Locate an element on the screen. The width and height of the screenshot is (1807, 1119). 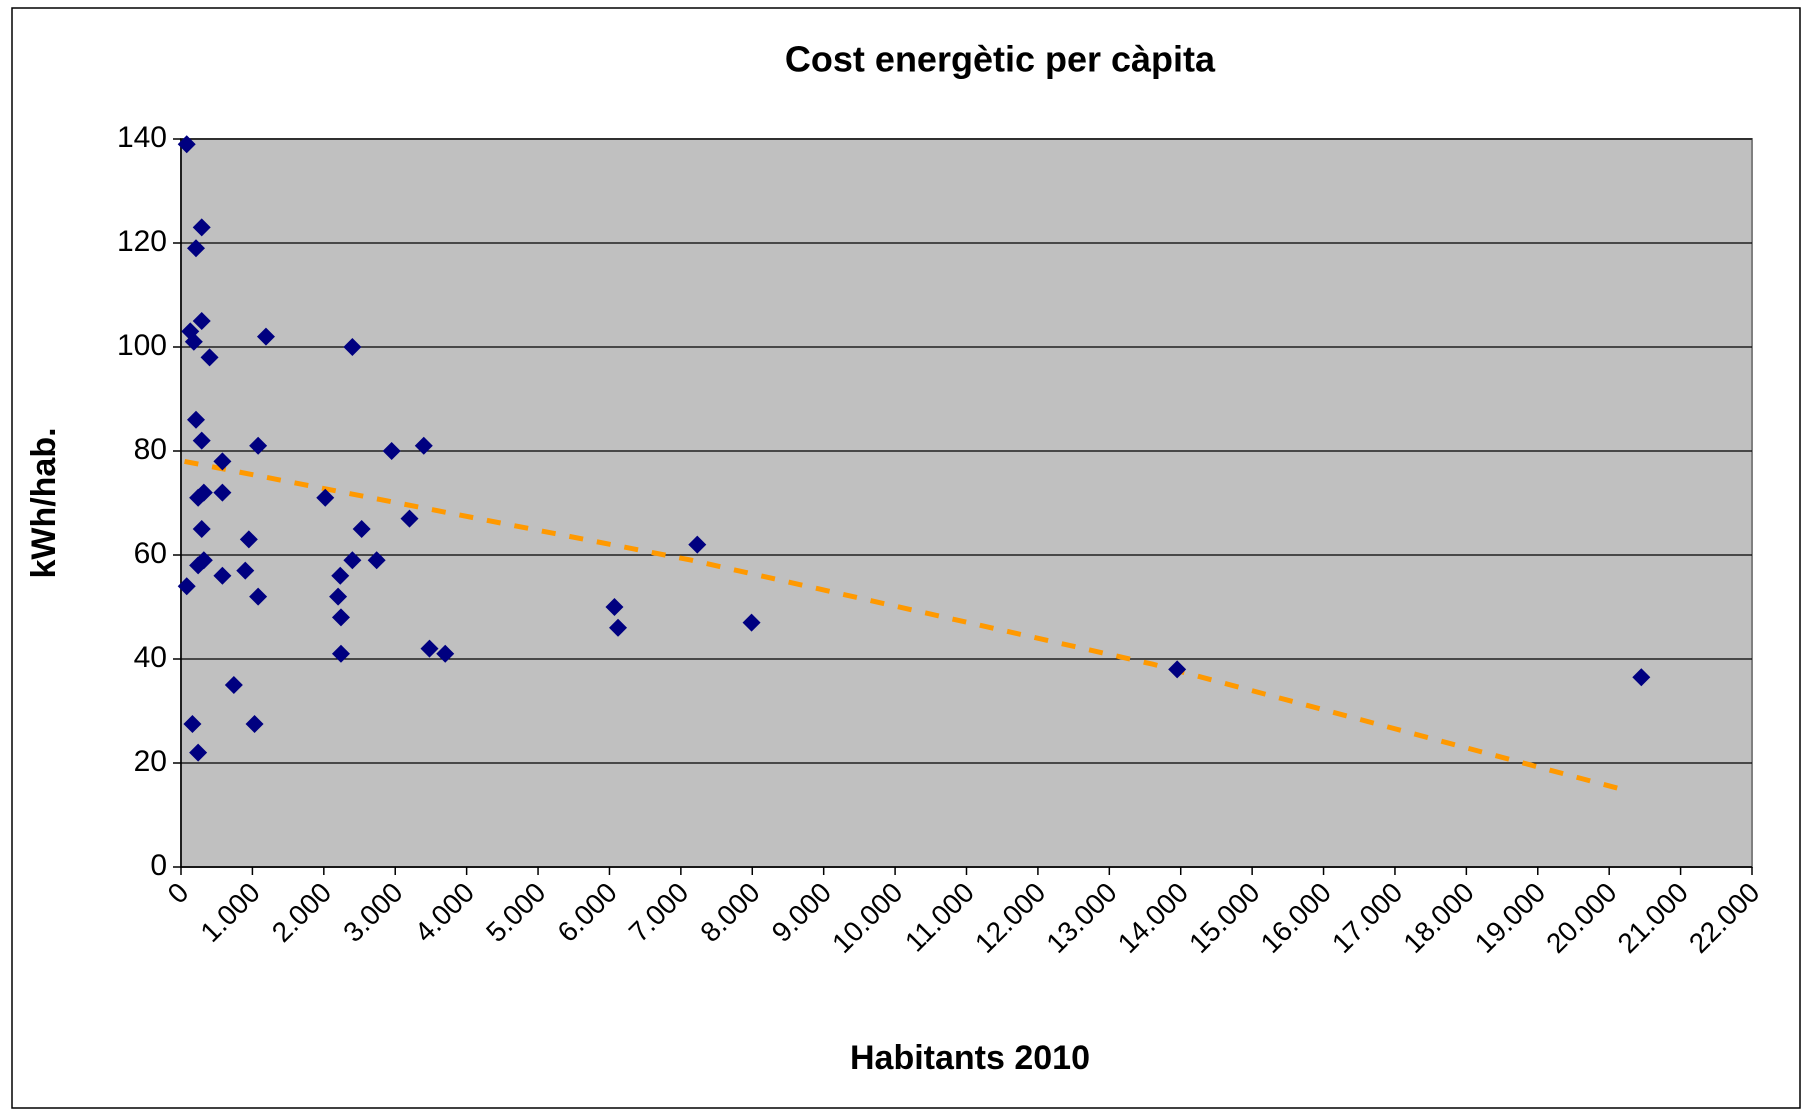
y-tick-label: 40 is located at coordinates (150, 657).